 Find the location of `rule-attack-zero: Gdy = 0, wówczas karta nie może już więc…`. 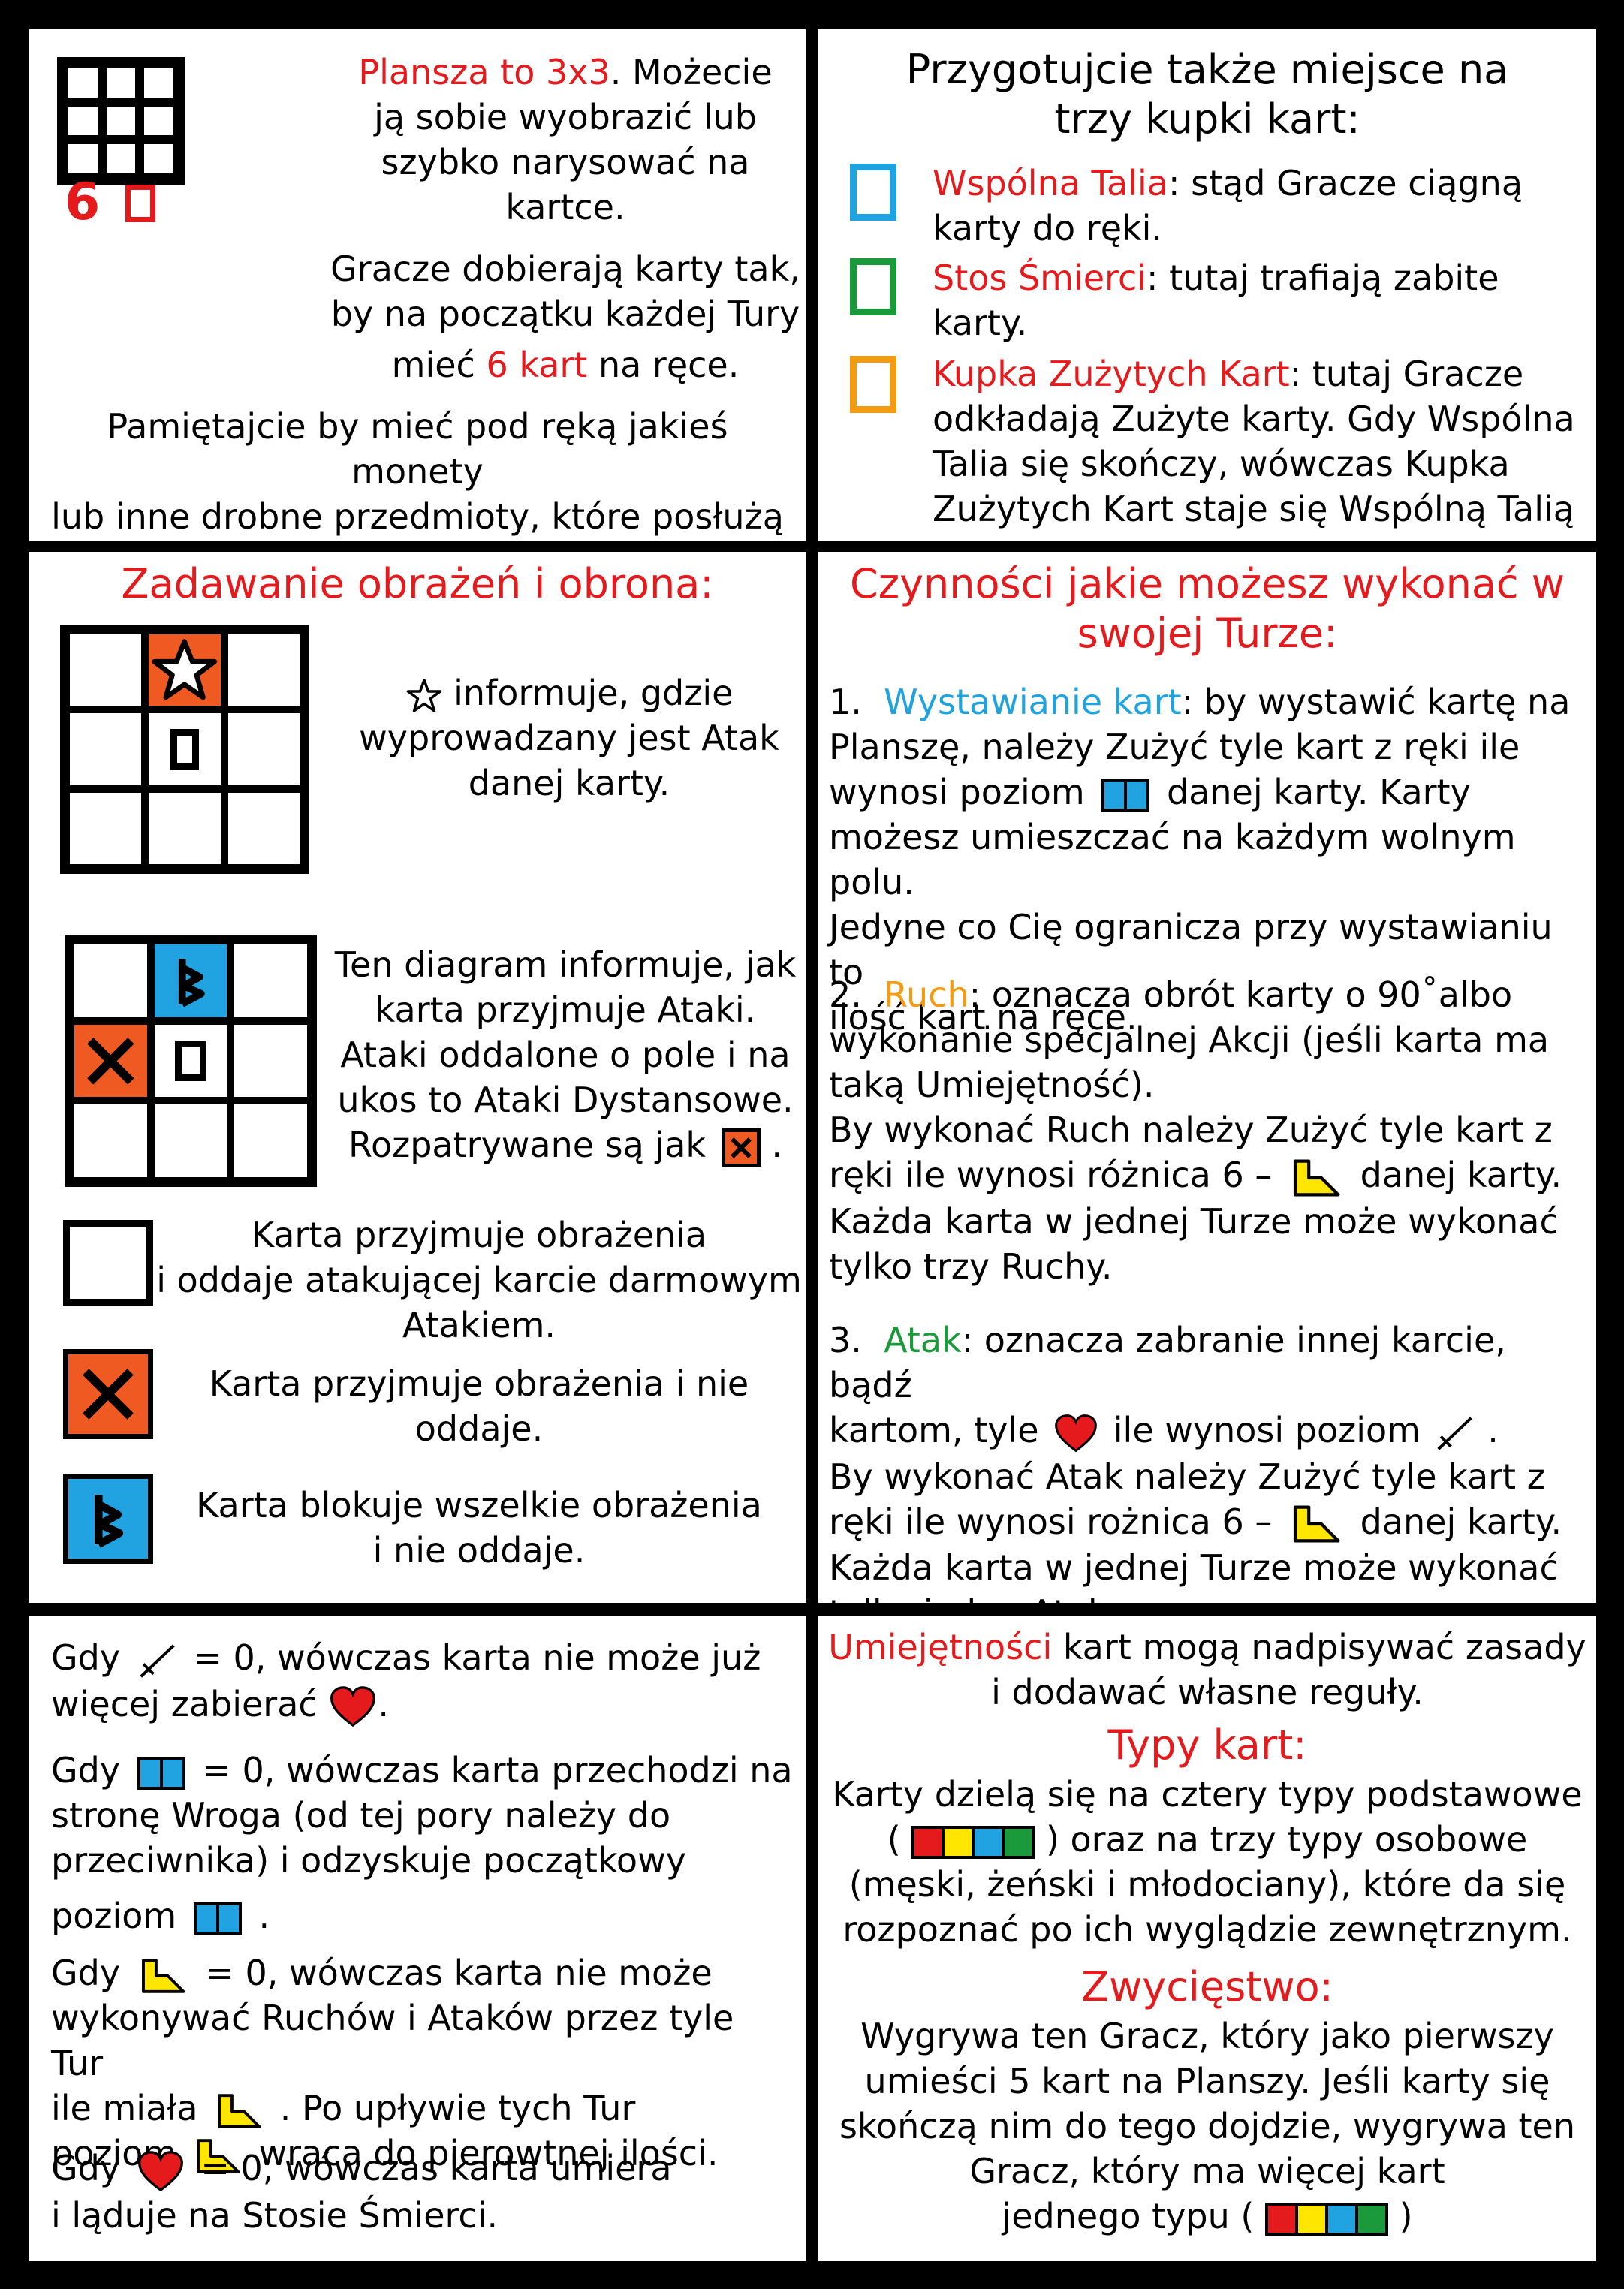

rule-attack-zero: Gdy = 0, wówczas karta nie może już więc… is located at coordinates (422, 1681).